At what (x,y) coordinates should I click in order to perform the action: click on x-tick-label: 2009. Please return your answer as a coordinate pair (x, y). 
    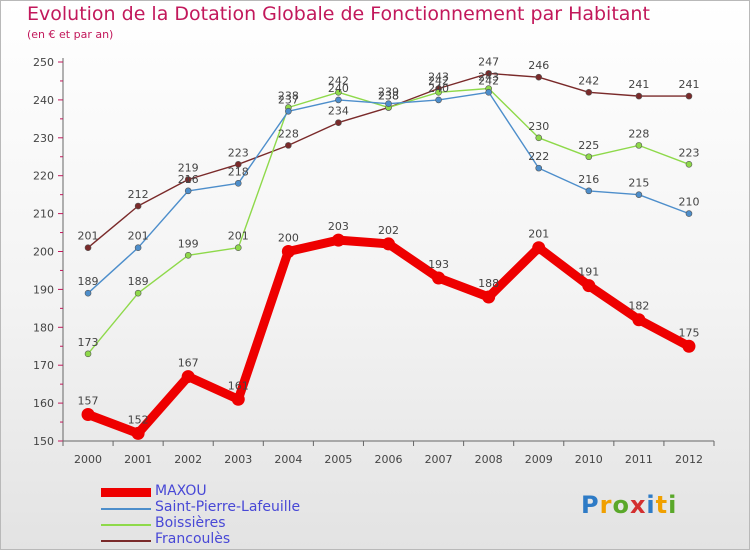
    Looking at the image, I should click on (539, 459).